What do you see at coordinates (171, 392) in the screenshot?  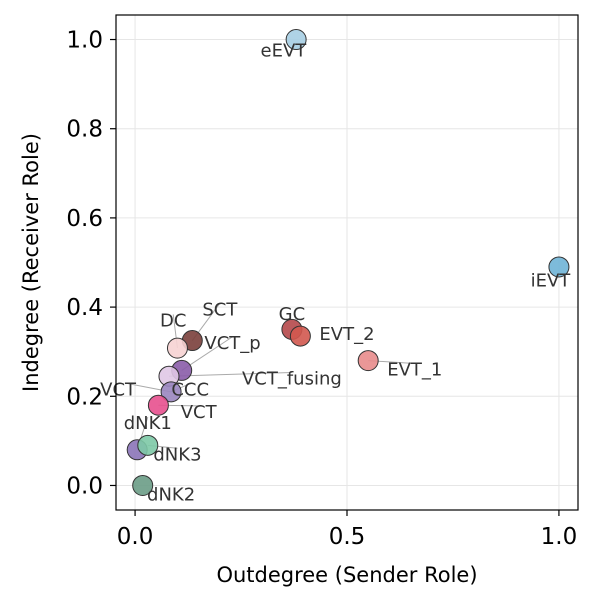 I see `point-vct-ccc` at bounding box center [171, 392].